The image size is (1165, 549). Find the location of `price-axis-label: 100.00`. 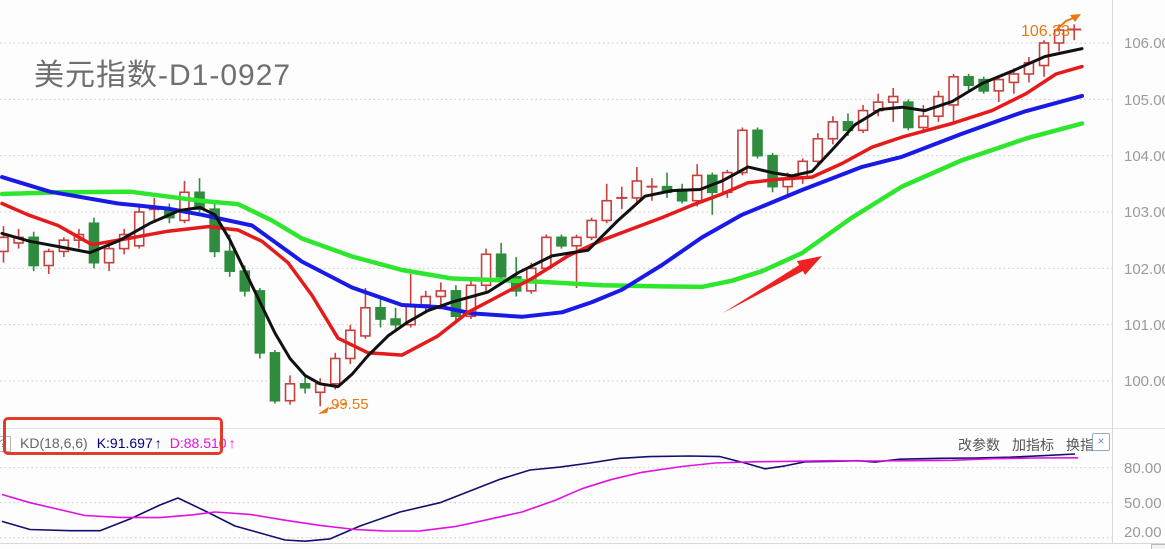

price-axis-label: 100.00 is located at coordinates (1144, 381).